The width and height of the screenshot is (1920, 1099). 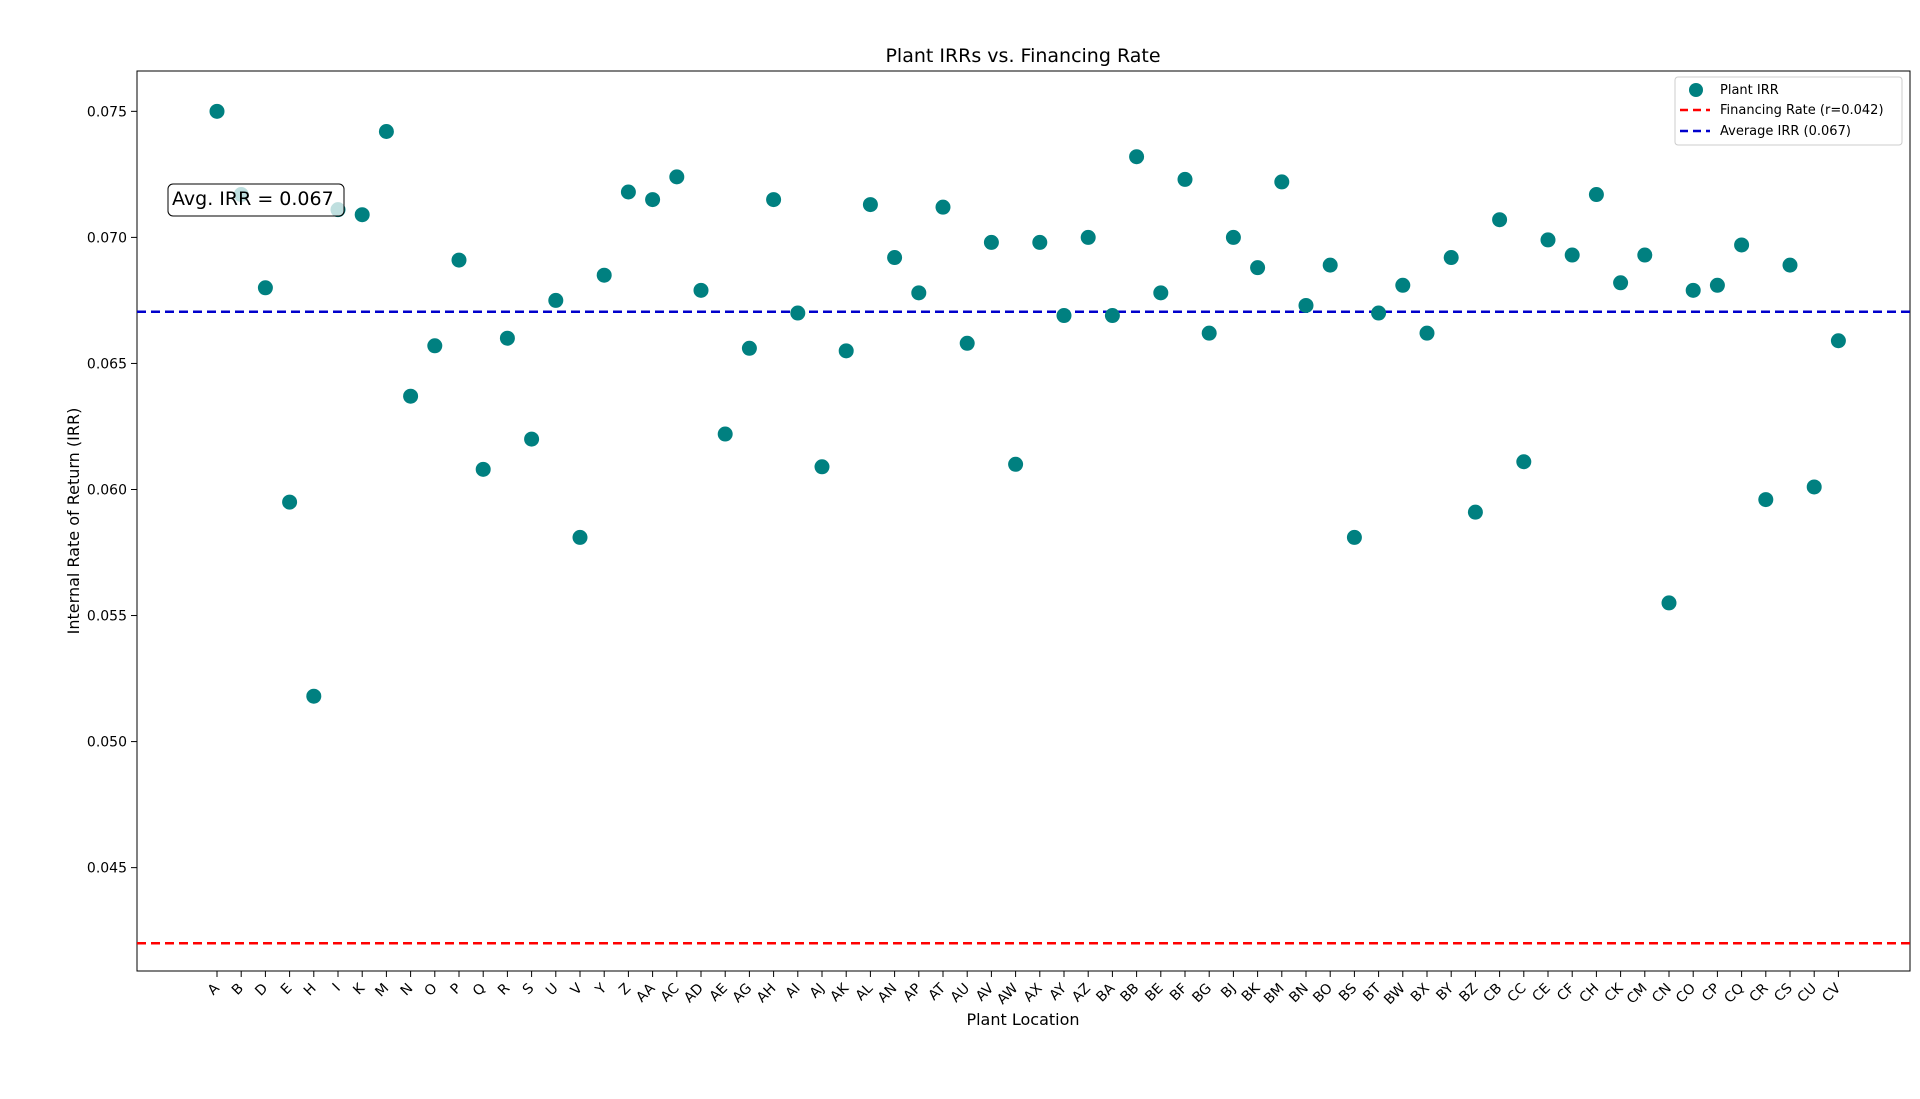 What do you see at coordinates (1734, 994) in the screenshot?
I see `x-tick-label: CQ` at bounding box center [1734, 994].